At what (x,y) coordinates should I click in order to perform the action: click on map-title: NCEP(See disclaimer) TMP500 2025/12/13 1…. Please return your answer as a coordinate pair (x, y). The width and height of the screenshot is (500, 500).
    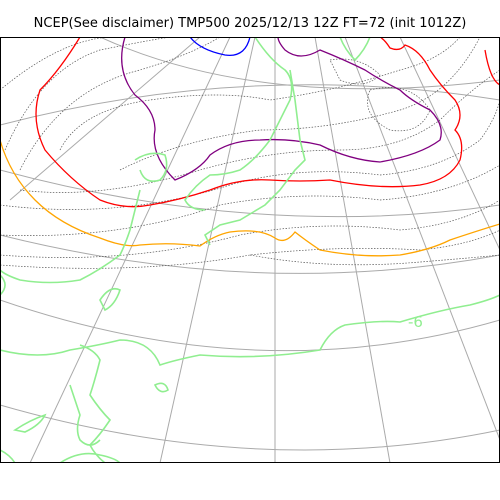
    Looking at the image, I should click on (250, 23).